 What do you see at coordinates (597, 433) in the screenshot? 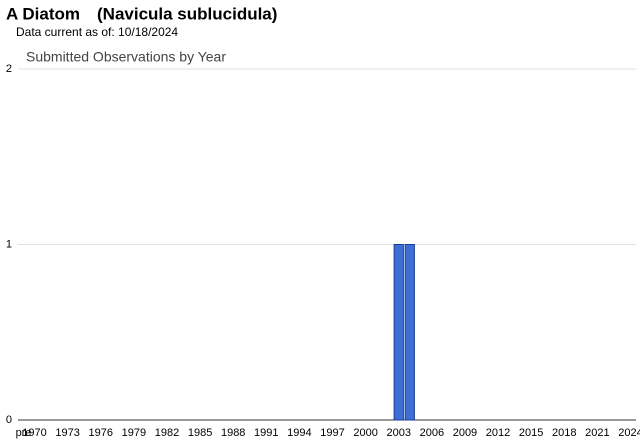
I see `x-tick-label: 2021` at bounding box center [597, 433].